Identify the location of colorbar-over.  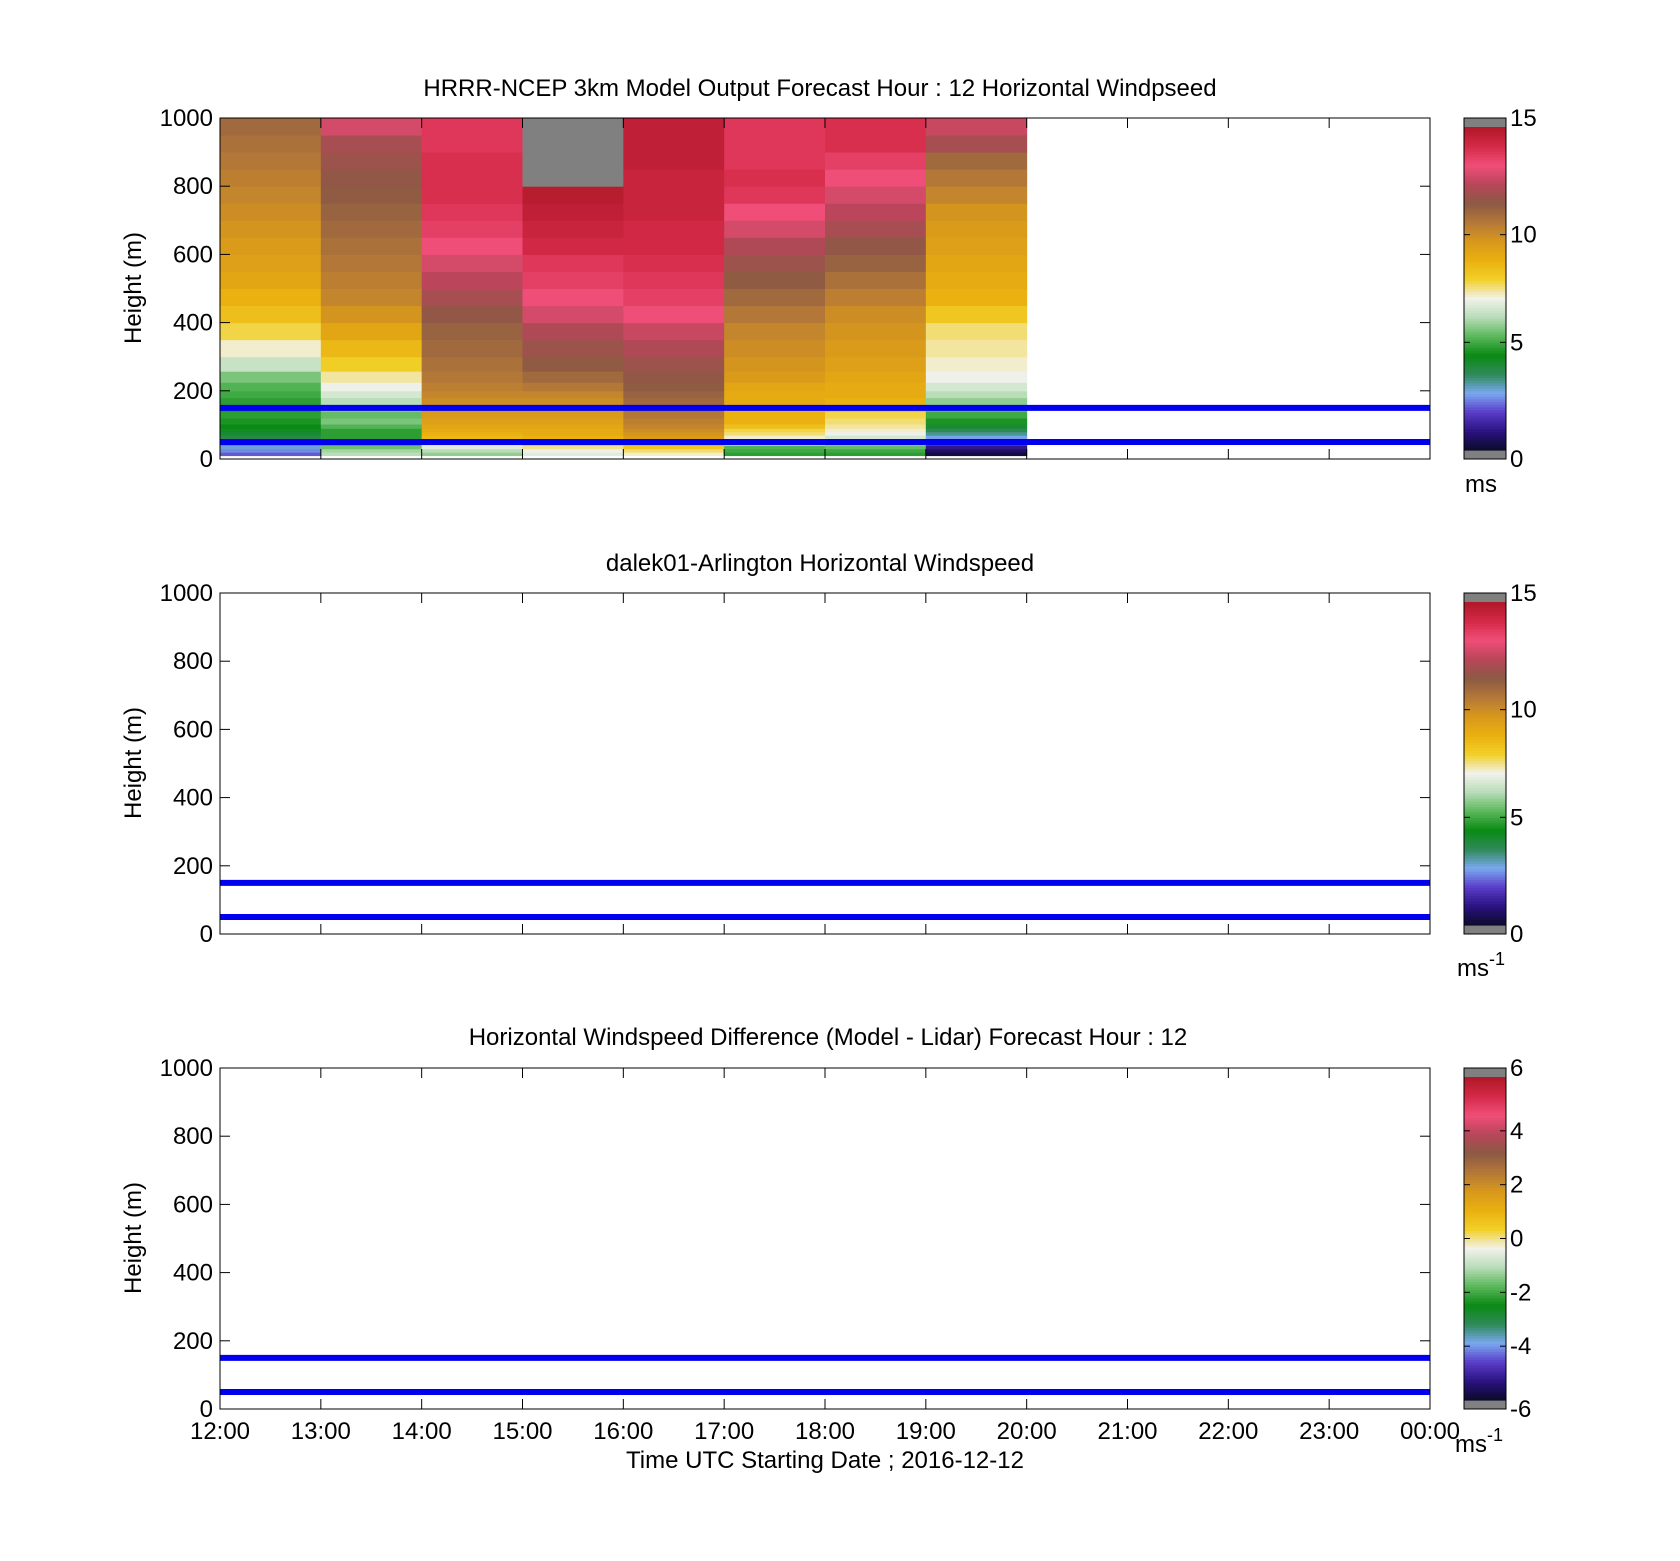
(1485, 1072).